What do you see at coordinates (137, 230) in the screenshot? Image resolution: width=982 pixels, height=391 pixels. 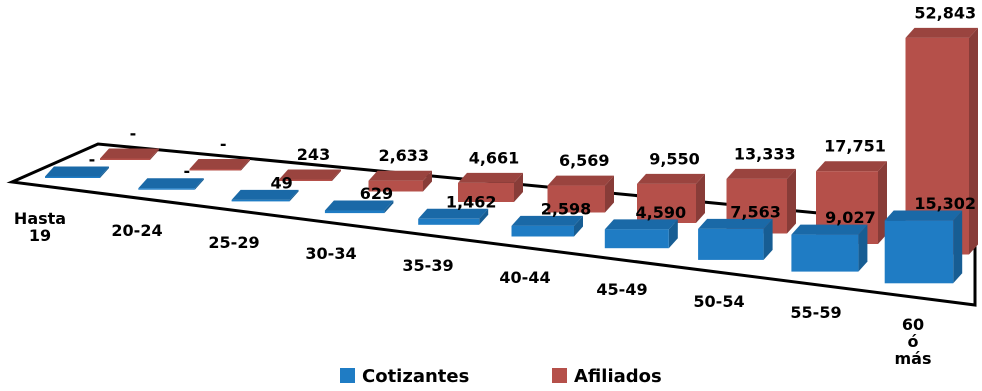 I see `x-tick-label: 20-24` at bounding box center [137, 230].